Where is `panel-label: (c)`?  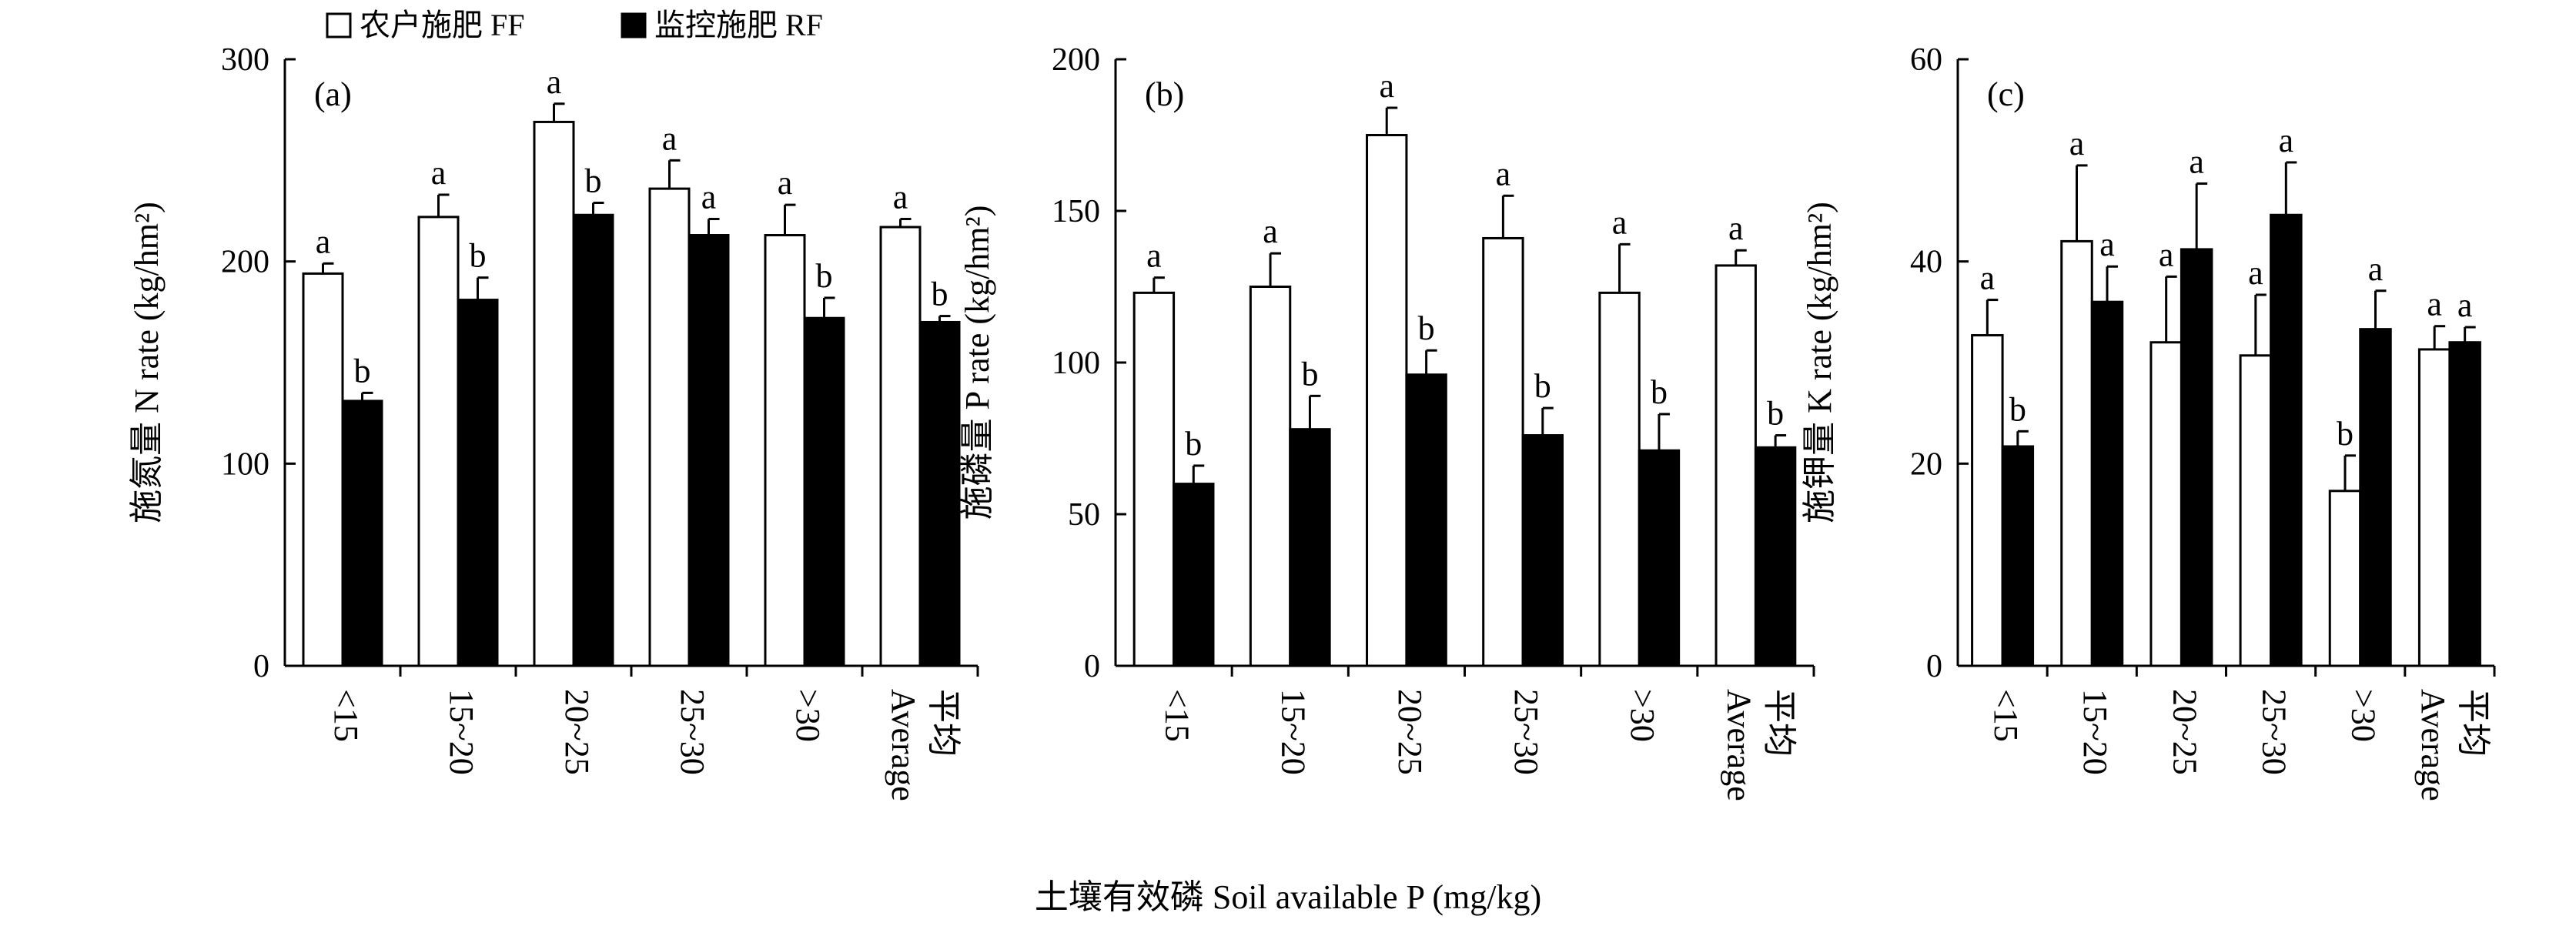
panel-label: (c) is located at coordinates (2006, 94).